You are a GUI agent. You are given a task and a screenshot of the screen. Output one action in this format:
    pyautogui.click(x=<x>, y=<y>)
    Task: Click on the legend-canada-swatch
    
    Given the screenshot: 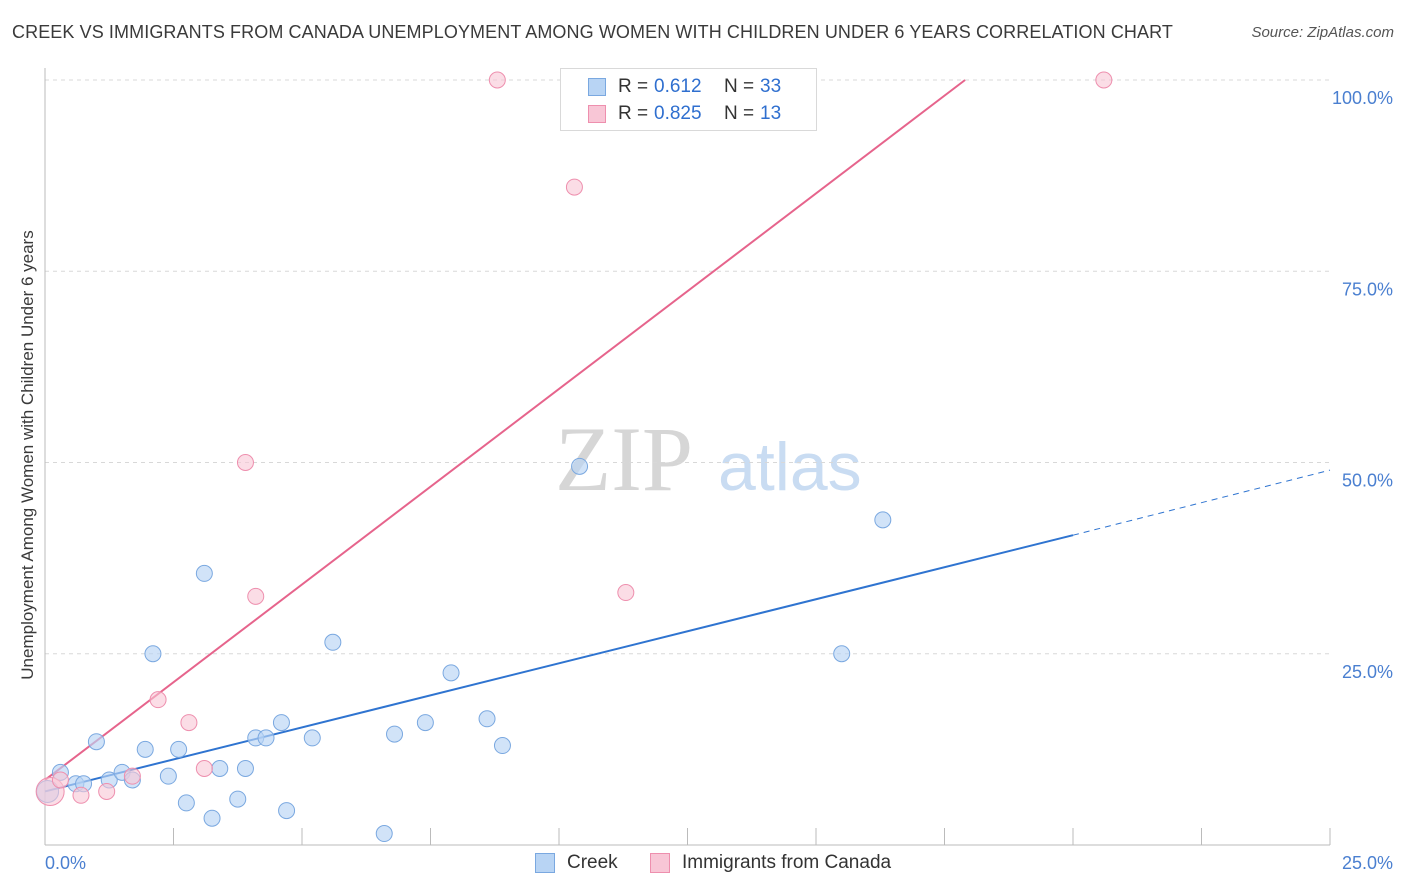 What is the action you would take?
    pyautogui.click(x=660, y=863)
    